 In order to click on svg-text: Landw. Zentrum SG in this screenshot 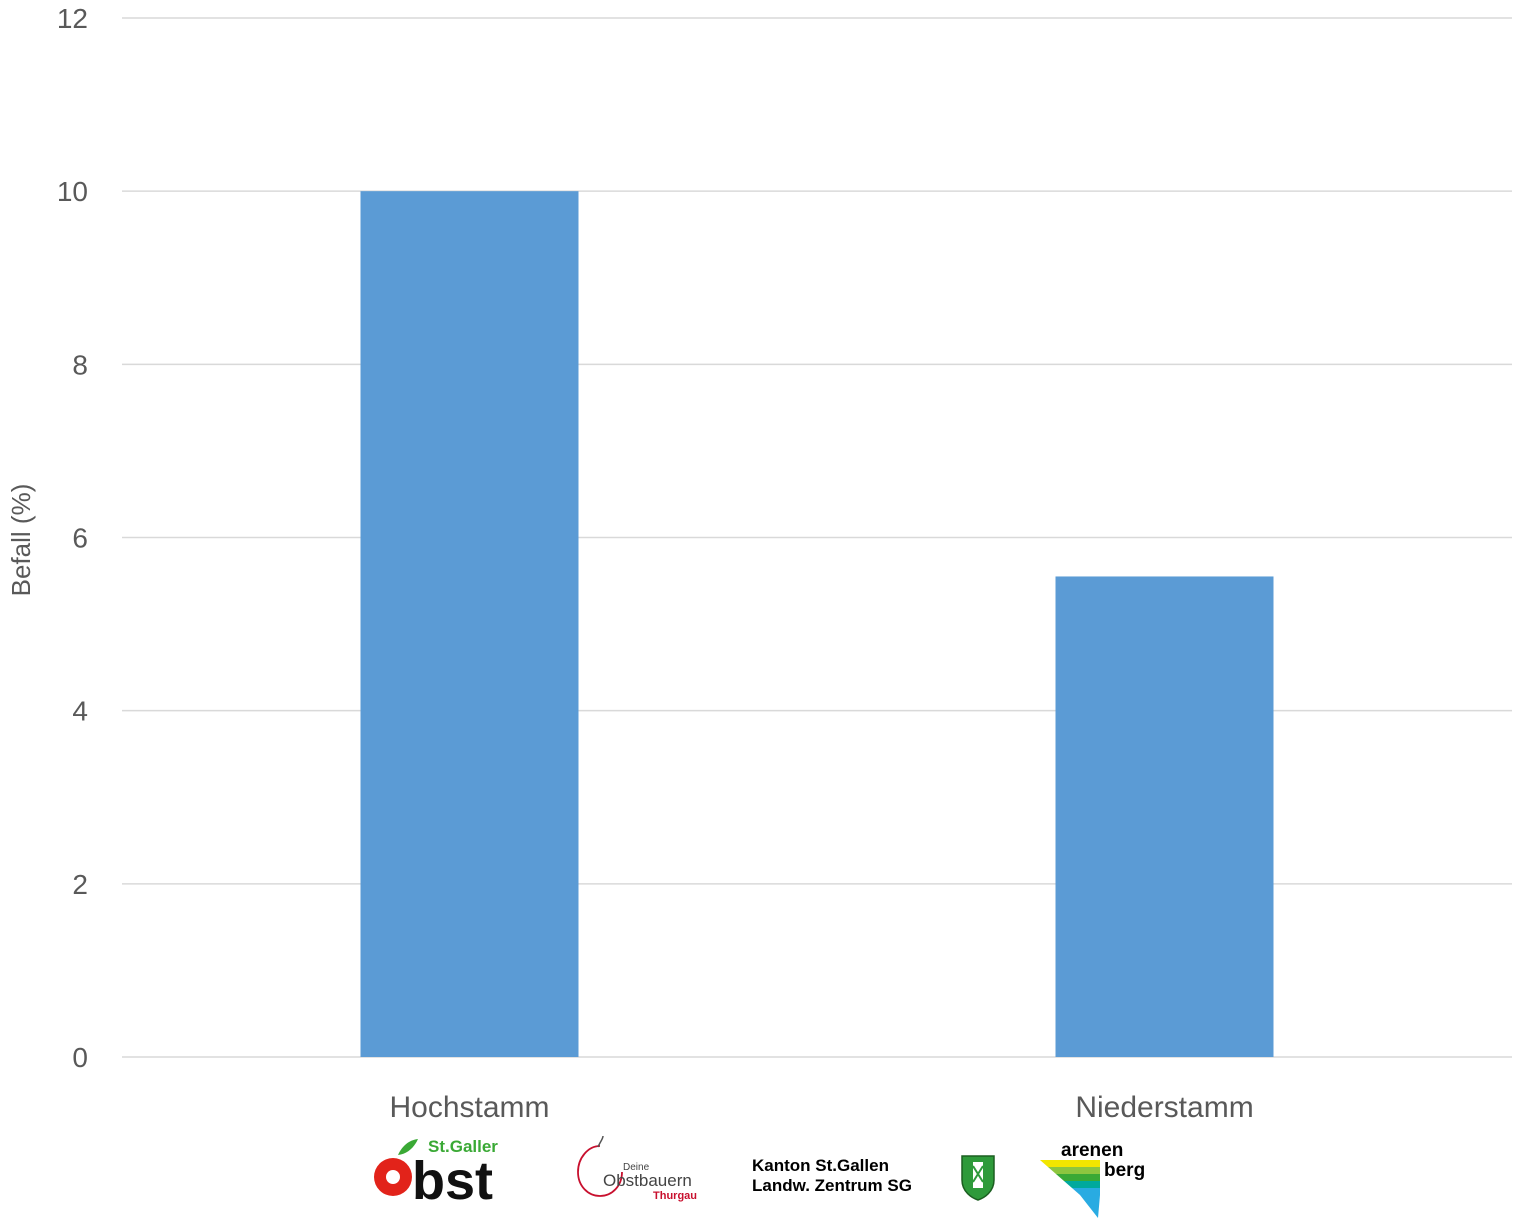, I will do `click(832, 1185)`.